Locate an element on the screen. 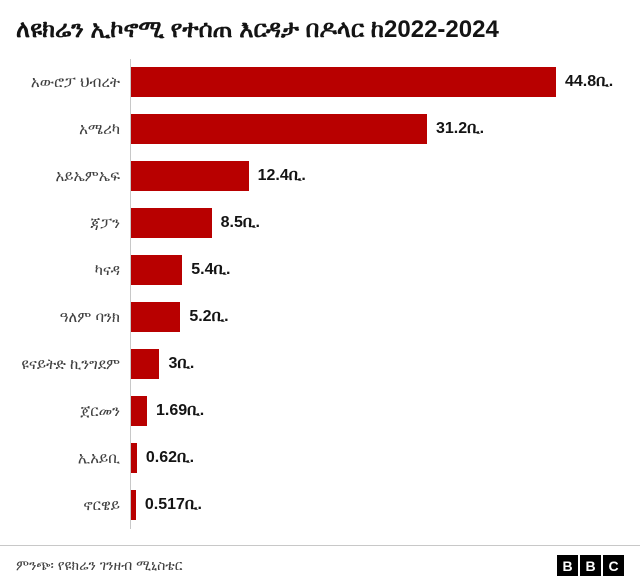 This screenshot has height=588, width=640. bar-track: 0.517ቢ. is located at coordinates (377, 505).